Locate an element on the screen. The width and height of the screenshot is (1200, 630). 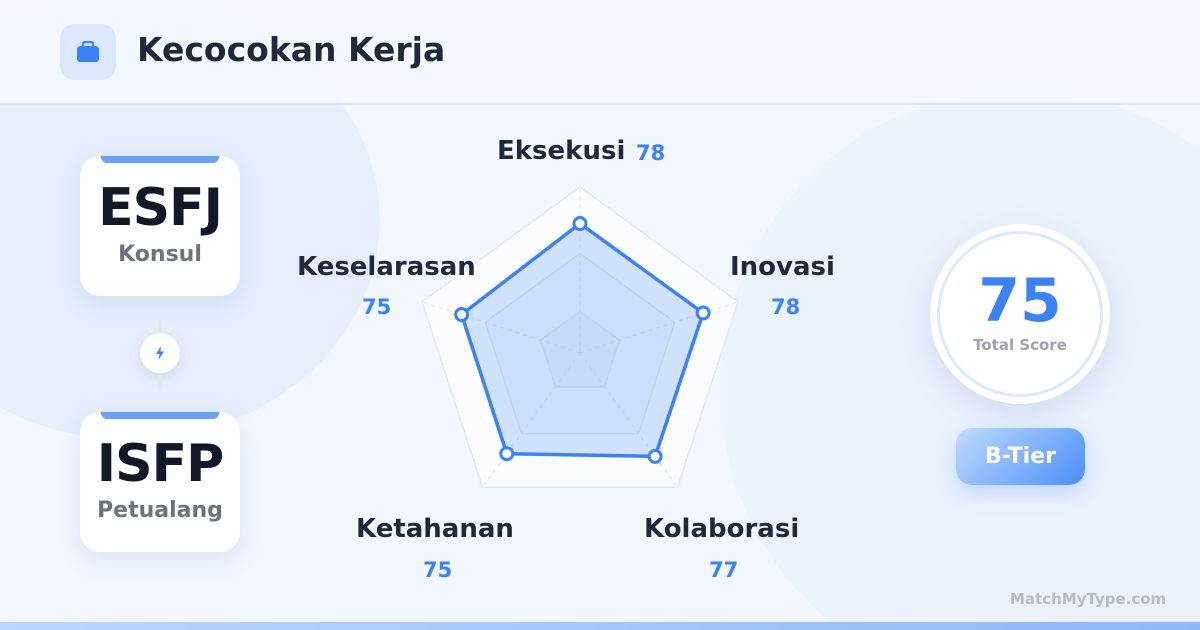
brand-watermark: MatchMyType.com is located at coordinates (1088, 599).